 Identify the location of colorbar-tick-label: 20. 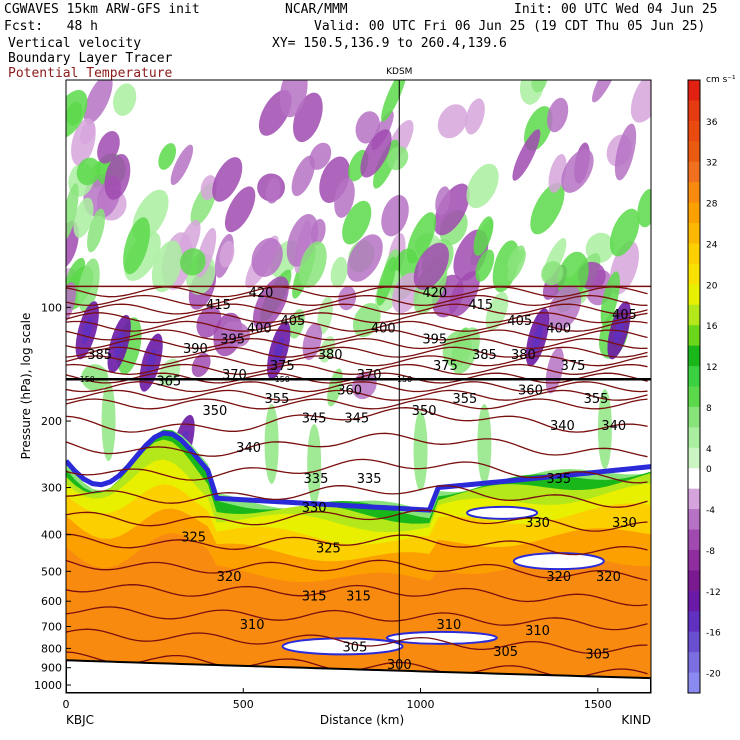
(712, 286).